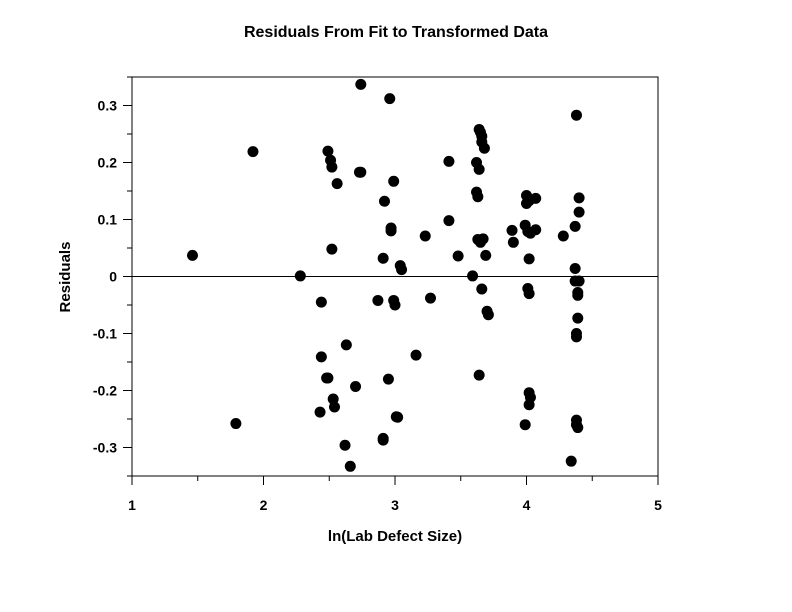 The image size is (792, 612). Describe the element at coordinates (395, 536) in the screenshot. I see `x-axis-label: ln(Lab Defect Size)` at that location.